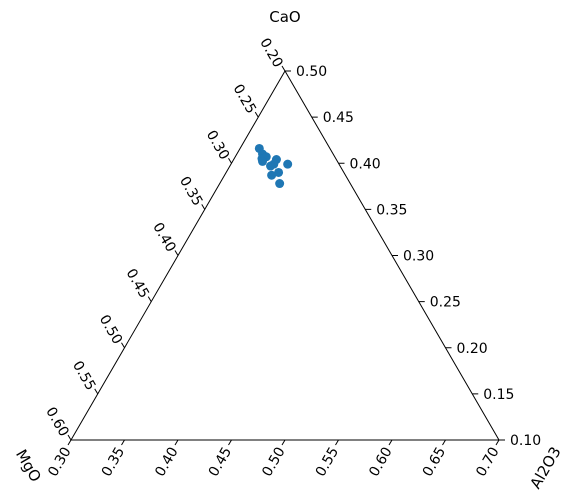 The height and width of the screenshot is (503, 575). What do you see at coordinates (83, 375) in the screenshot?
I see `mgo-tick-label: 0.55` at bounding box center [83, 375].